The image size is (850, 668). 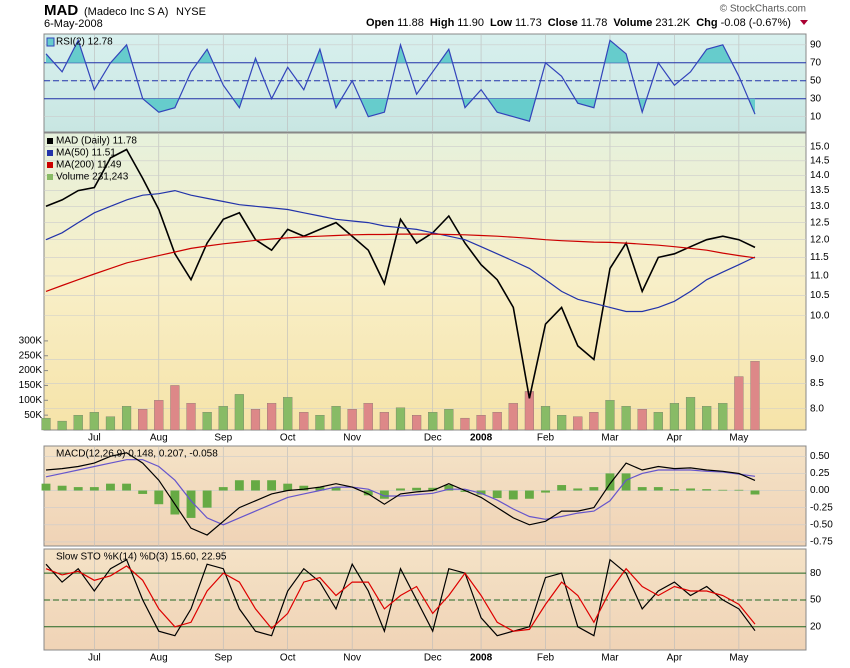 I want to click on y-tick-label: 10.0, so click(x=820, y=315).